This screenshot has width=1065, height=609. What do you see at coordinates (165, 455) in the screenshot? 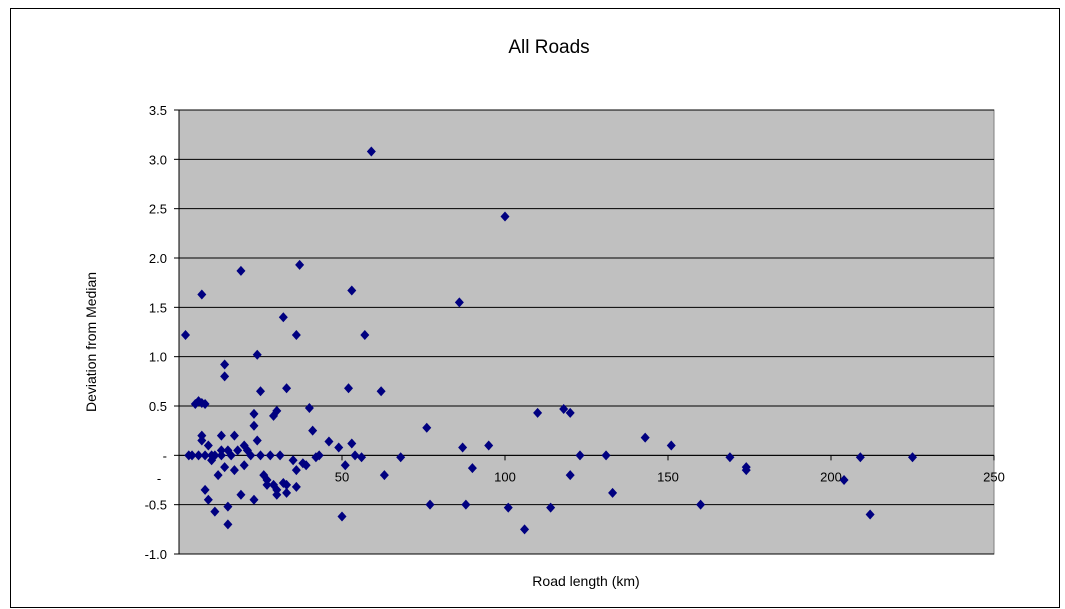
I see `y-tick-label: -` at bounding box center [165, 455].